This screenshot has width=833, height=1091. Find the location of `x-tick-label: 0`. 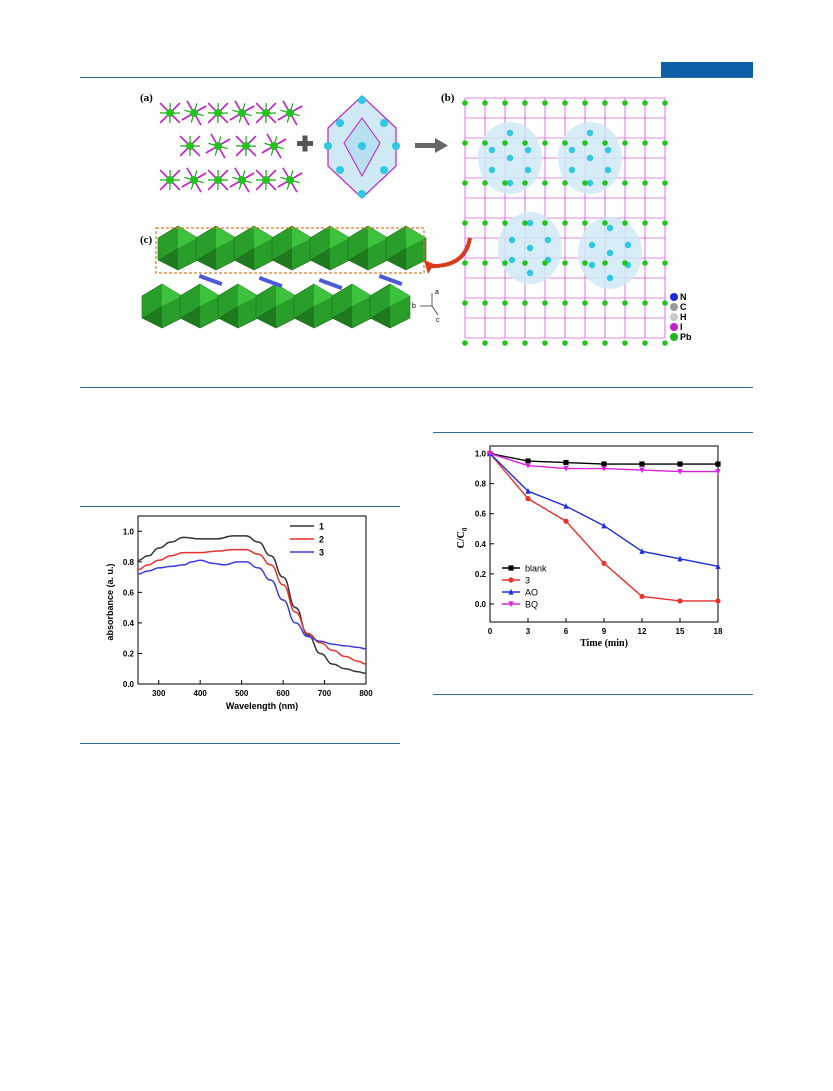

x-tick-label: 0 is located at coordinates (490, 631).